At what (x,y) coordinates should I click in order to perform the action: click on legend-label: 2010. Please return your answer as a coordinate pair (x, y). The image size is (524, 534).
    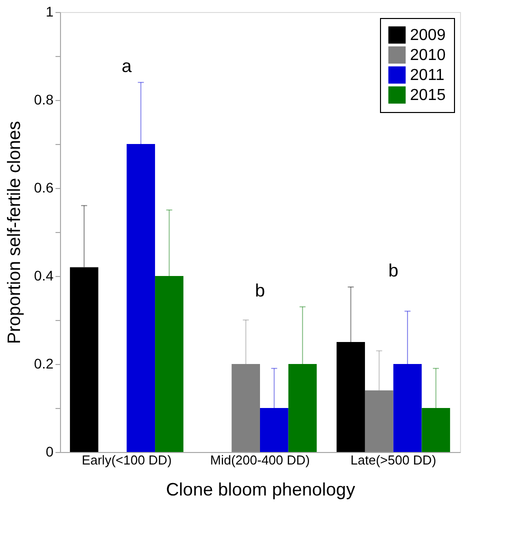
    Looking at the image, I should click on (428, 55).